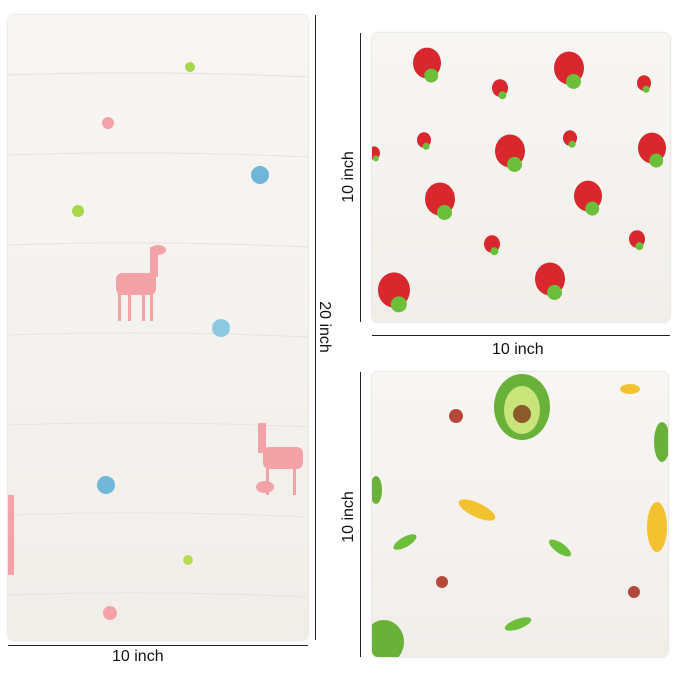  What do you see at coordinates (324, 327) in the screenshot?
I see `height-label: 20 inch` at bounding box center [324, 327].